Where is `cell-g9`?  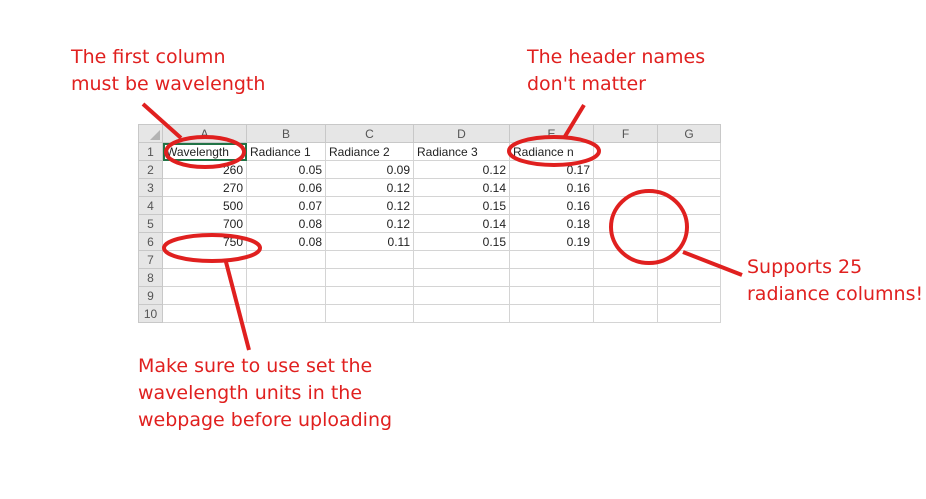 cell-g9 is located at coordinates (689, 295).